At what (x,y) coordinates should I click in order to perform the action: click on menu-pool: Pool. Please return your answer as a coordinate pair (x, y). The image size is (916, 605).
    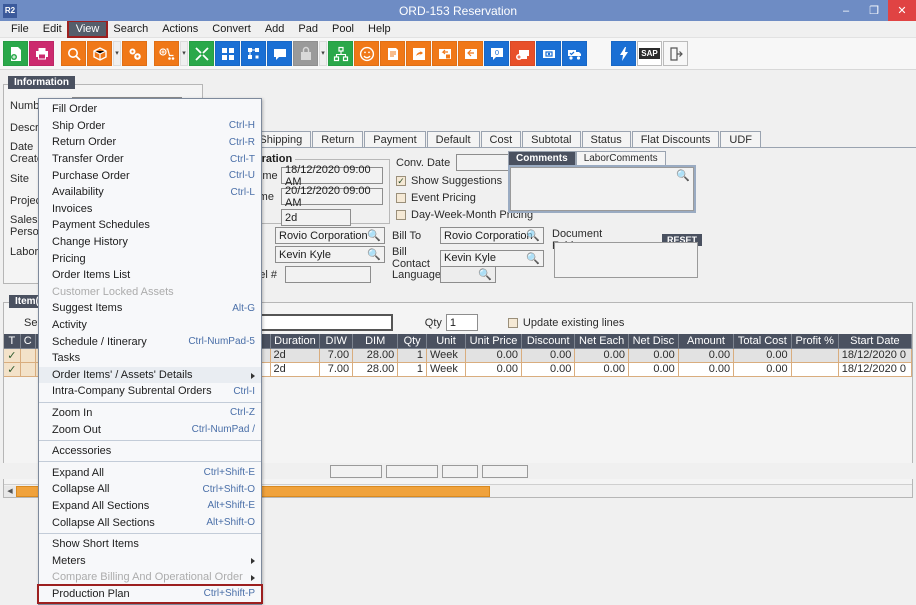
    Looking at the image, I should click on (343, 29).